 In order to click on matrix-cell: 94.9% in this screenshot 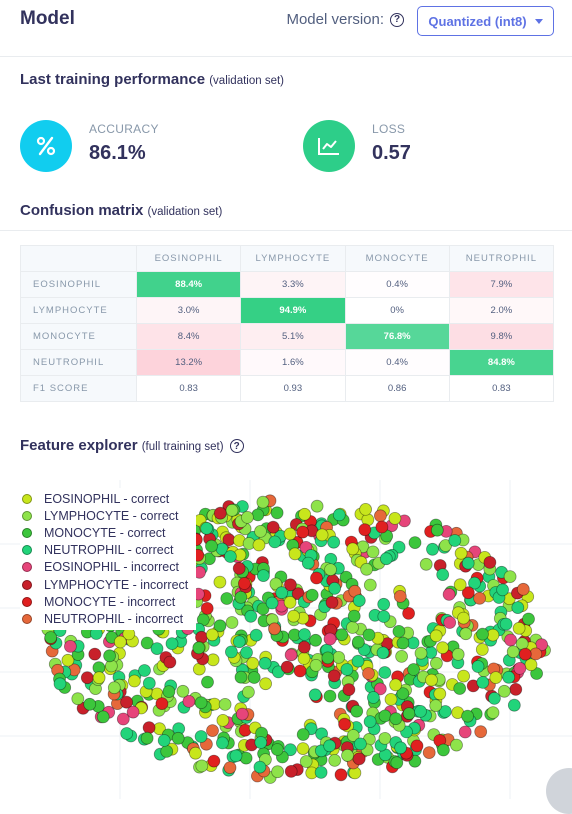, I will do `click(293, 310)`.